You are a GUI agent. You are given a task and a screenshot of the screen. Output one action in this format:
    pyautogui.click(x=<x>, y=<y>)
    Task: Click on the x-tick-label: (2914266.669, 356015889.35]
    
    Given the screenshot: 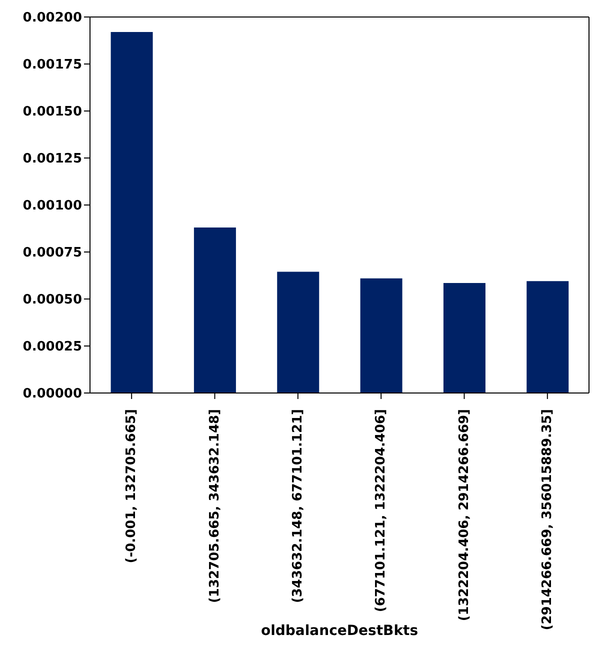 What is the action you would take?
    pyautogui.click(x=547, y=519)
    